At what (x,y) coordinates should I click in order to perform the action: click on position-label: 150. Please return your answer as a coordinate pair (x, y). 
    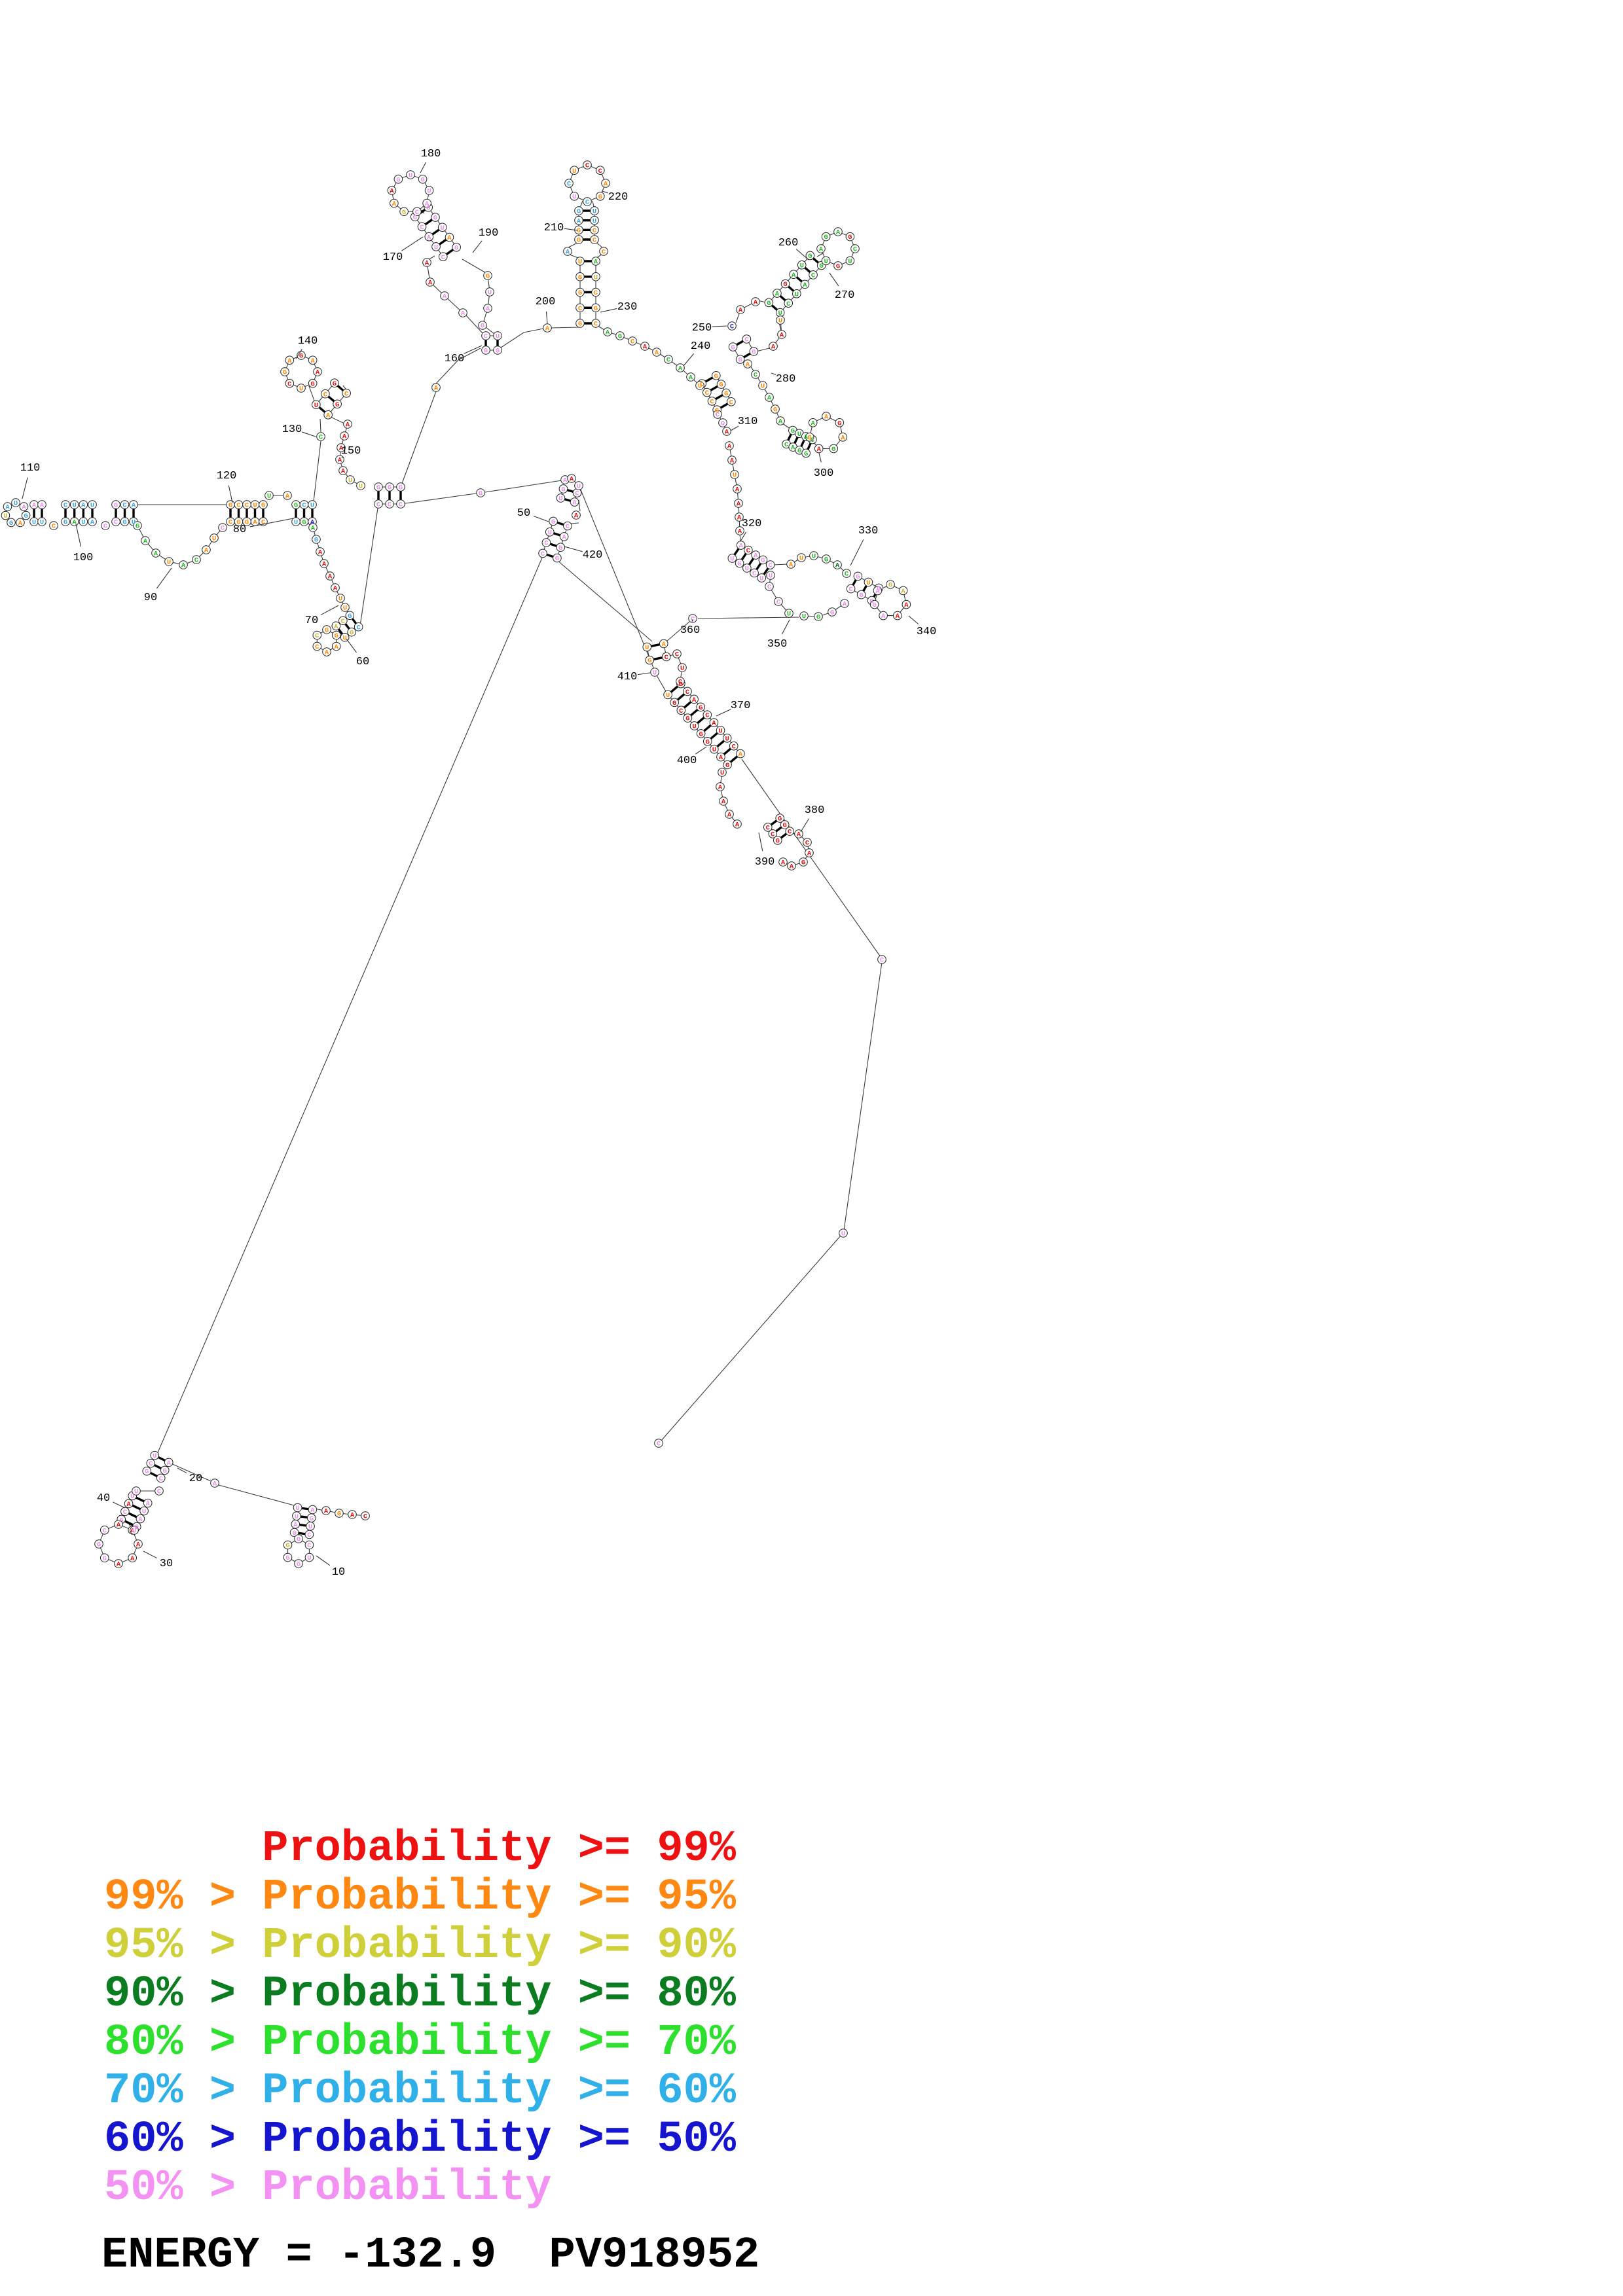
    Looking at the image, I should click on (351, 451).